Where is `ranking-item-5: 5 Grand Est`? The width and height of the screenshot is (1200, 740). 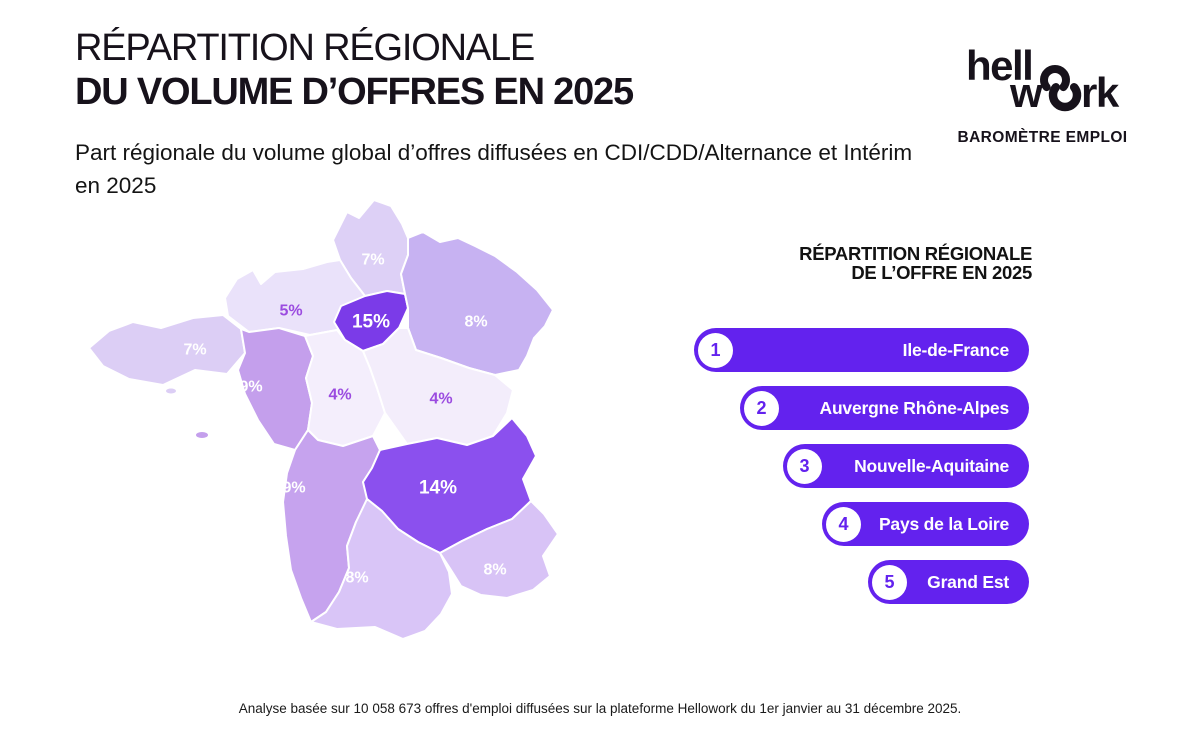
ranking-item-5: 5 Grand Est is located at coordinates (948, 582).